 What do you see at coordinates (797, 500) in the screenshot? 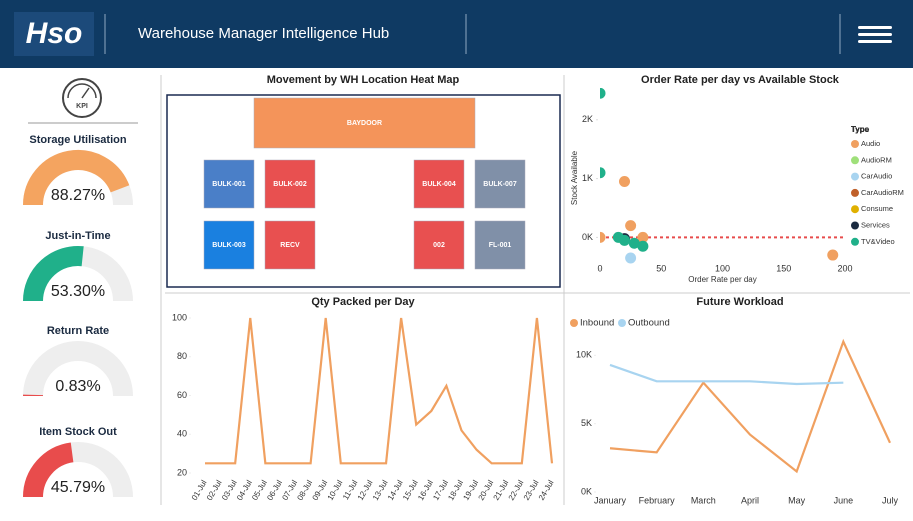
I see `x-tick-label: May` at bounding box center [797, 500].